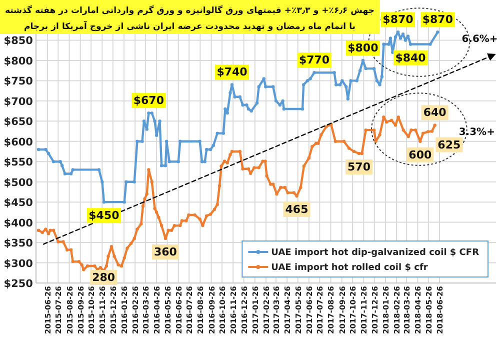  What do you see at coordinates (18, 162) in the screenshot?
I see `y-tick-label: $550` at bounding box center [18, 162].